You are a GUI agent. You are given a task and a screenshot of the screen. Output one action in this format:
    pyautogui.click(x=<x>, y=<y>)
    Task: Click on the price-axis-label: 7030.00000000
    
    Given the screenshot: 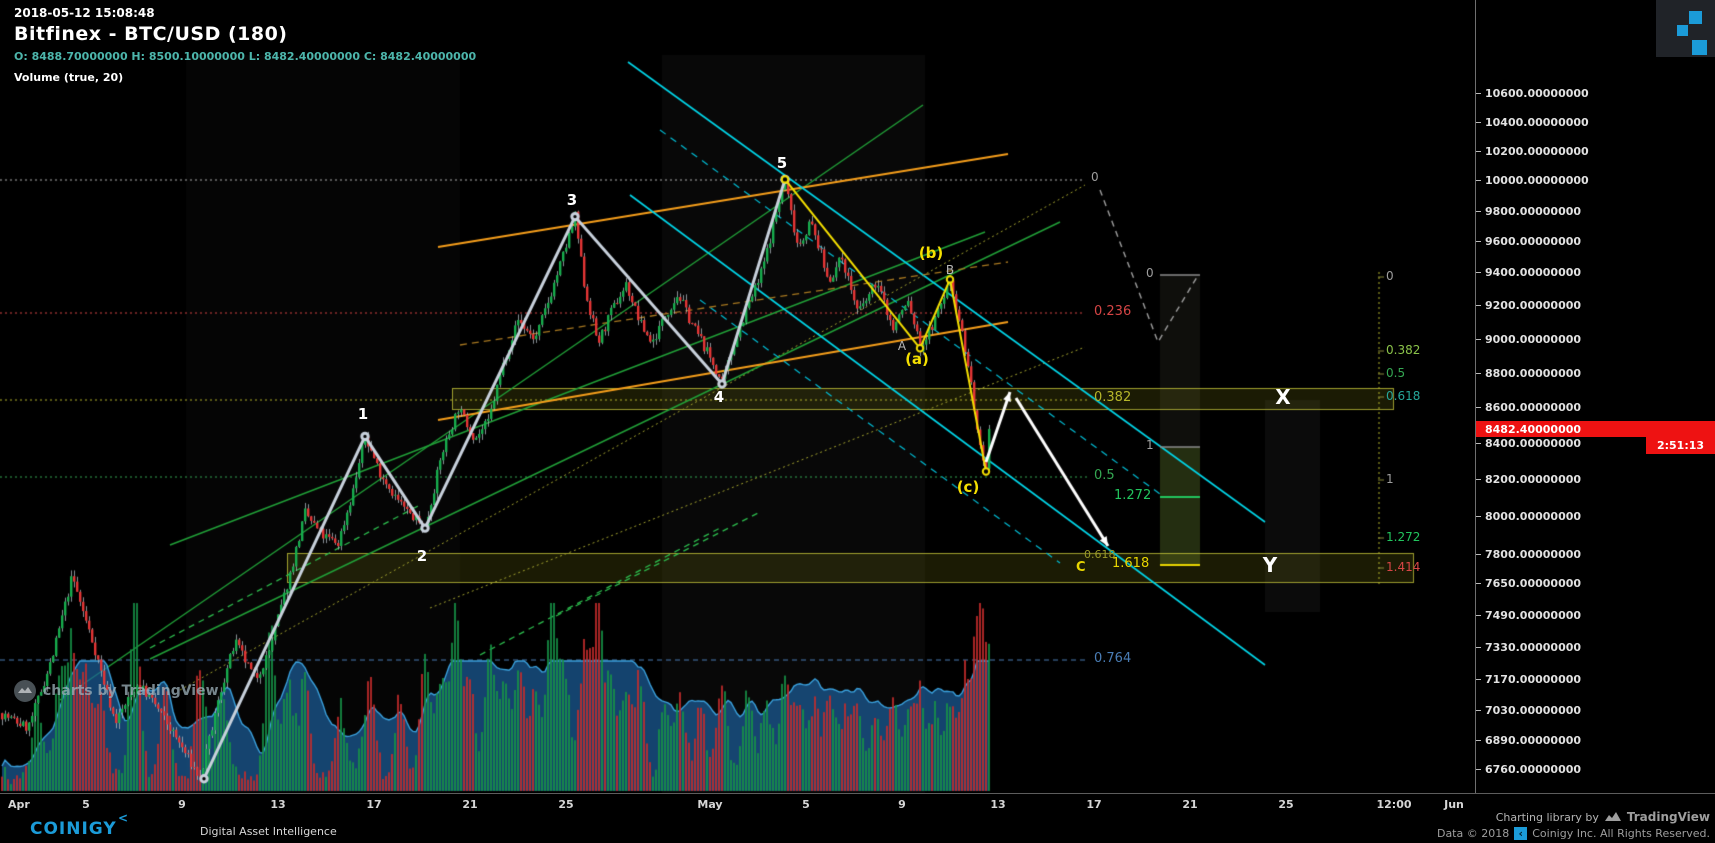 What is the action you would take?
    pyautogui.click(x=1528, y=710)
    